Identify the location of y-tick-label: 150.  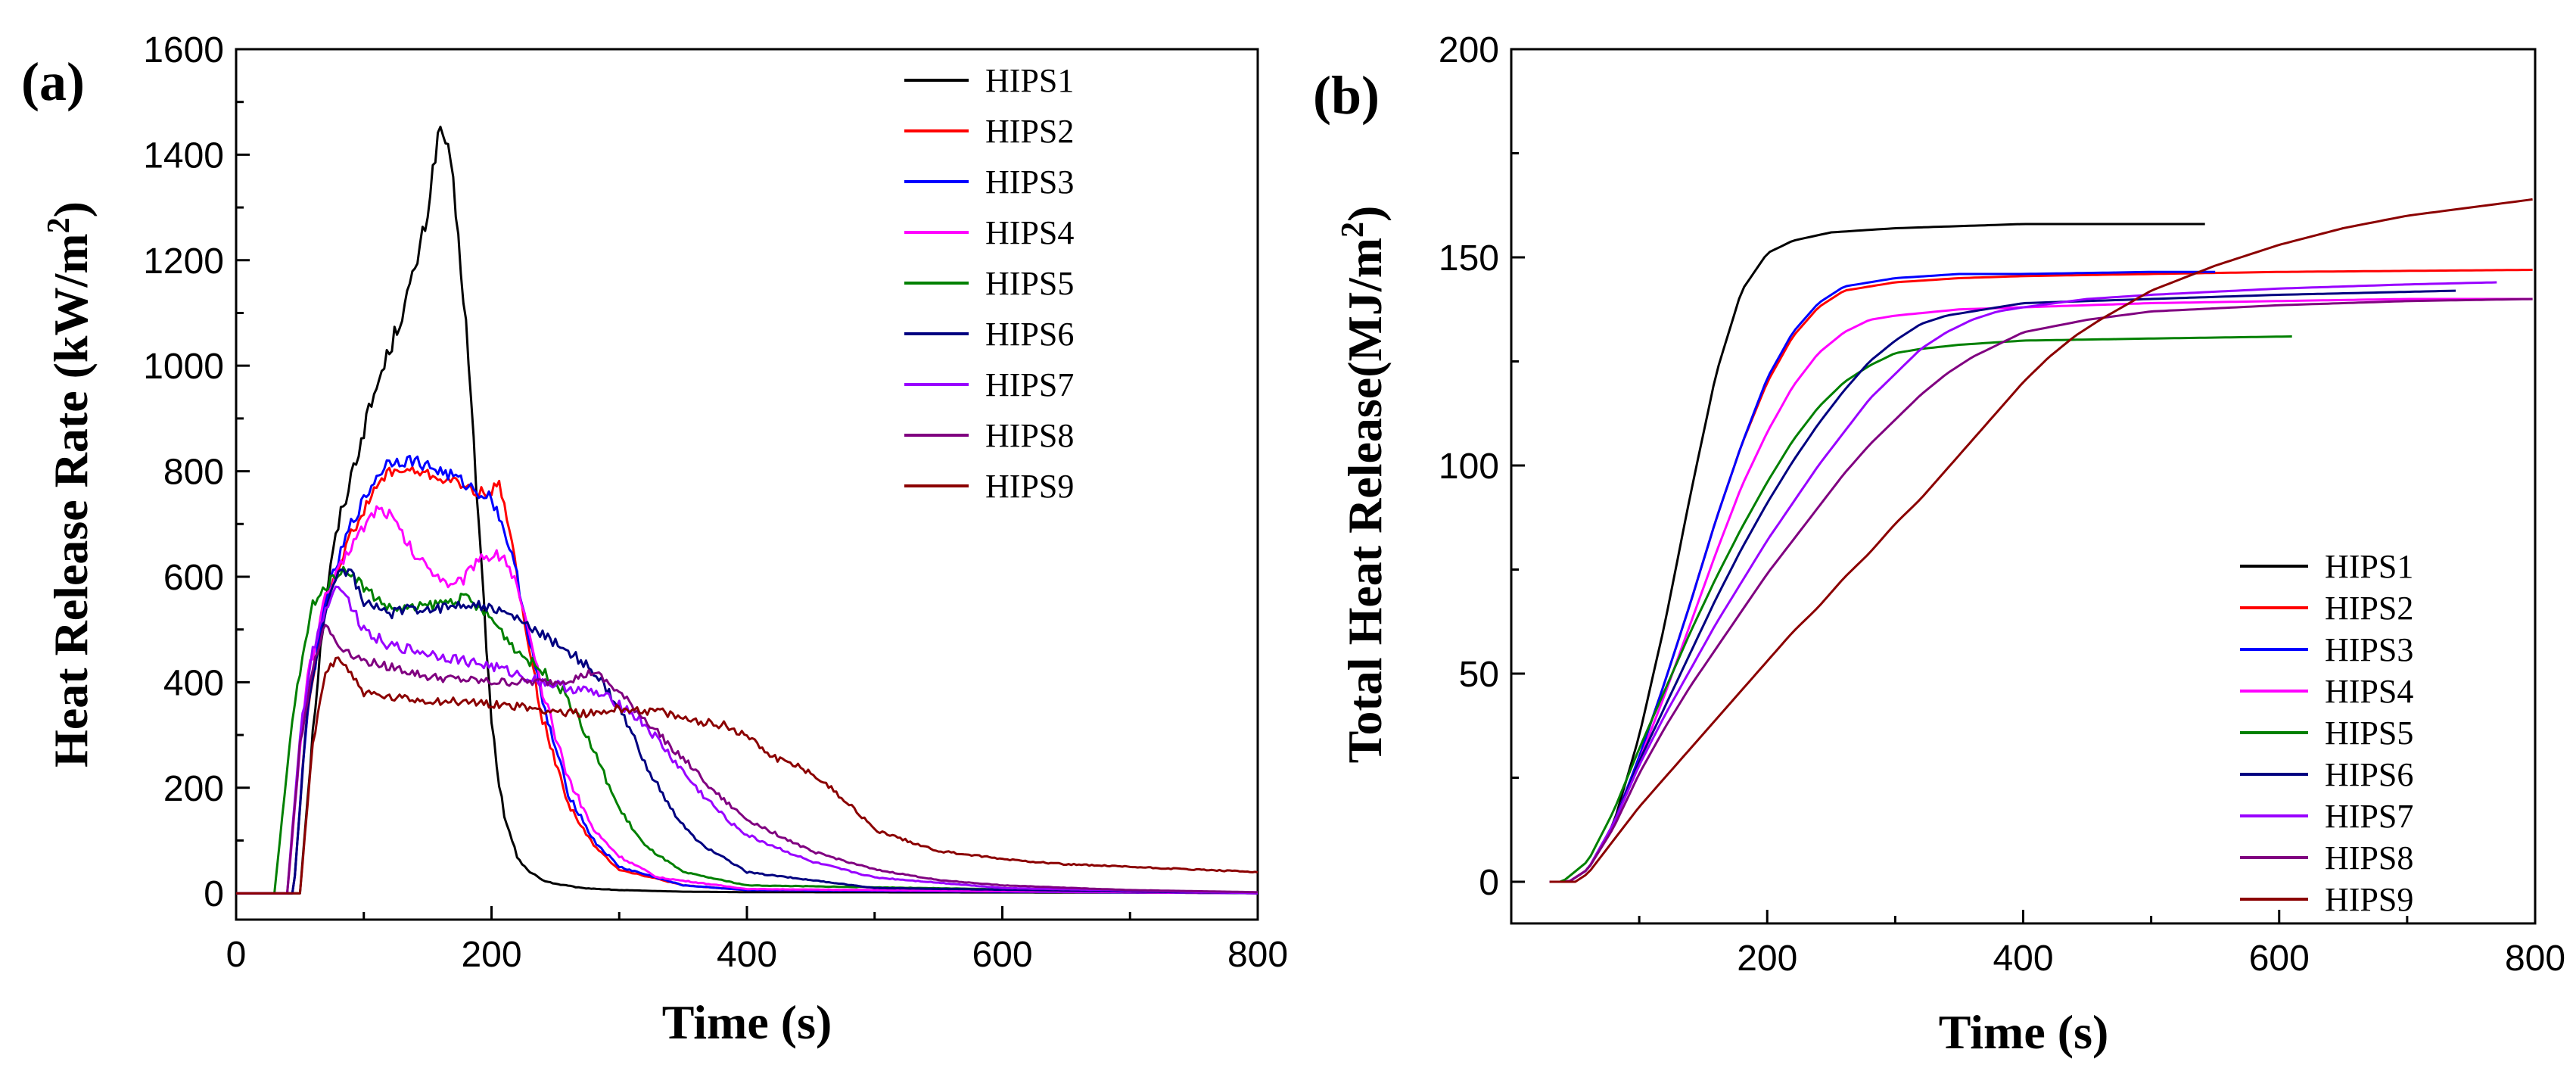
(1469, 258).